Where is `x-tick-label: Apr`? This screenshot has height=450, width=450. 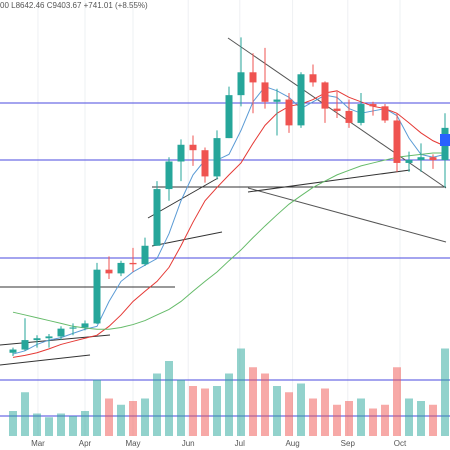 x-tick-label: Apr is located at coordinates (85, 443).